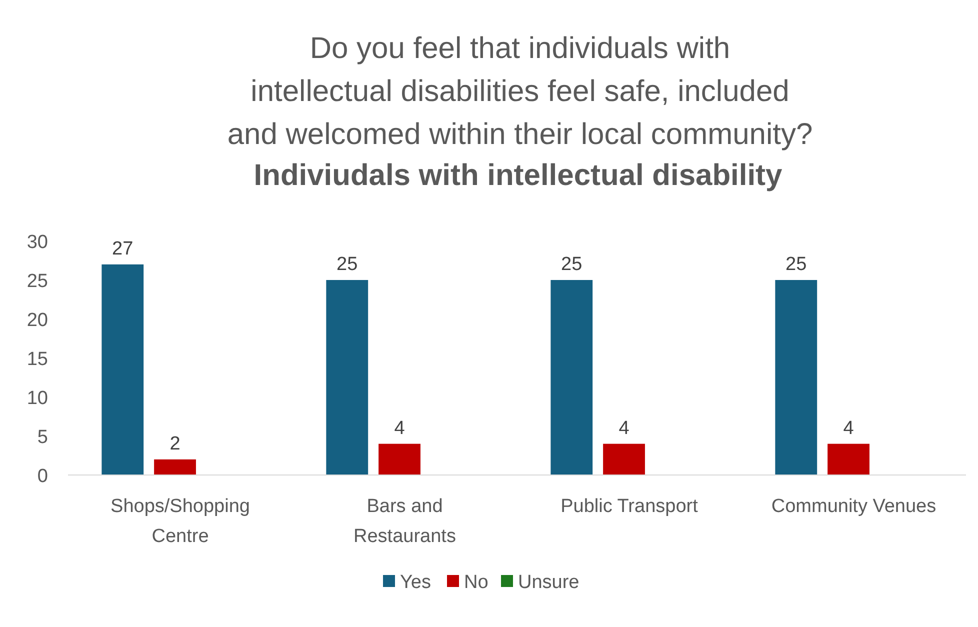  What do you see at coordinates (476, 582) in the screenshot?
I see `legend-label: No` at bounding box center [476, 582].